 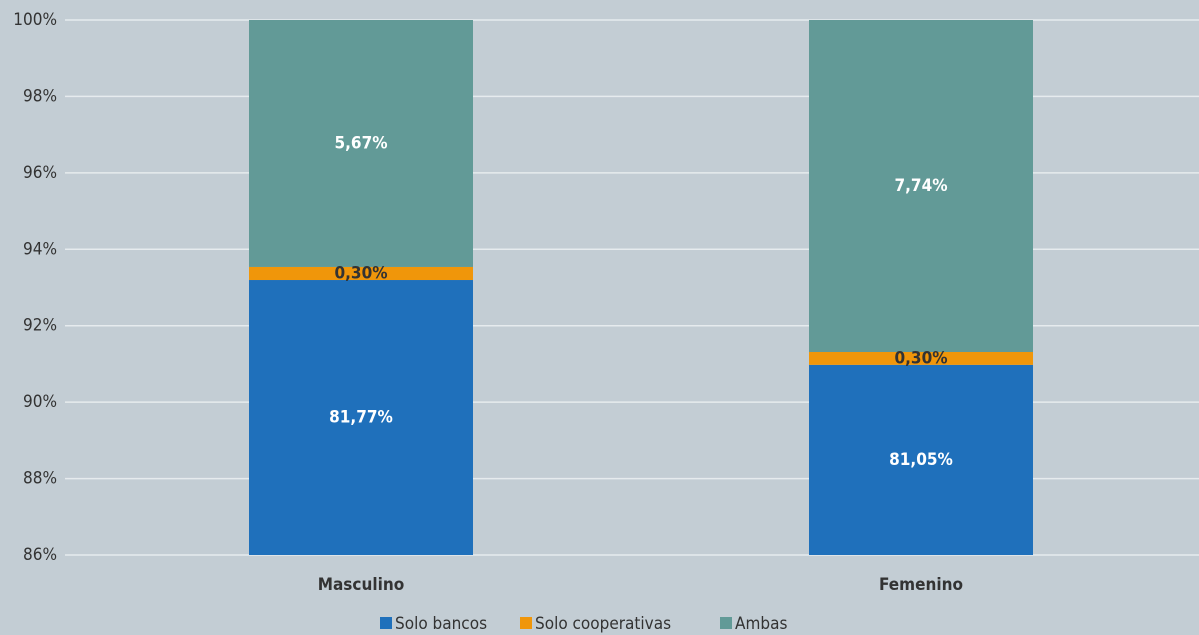 I want to click on y-tick-label: 92%, so click(x=40, y=326).